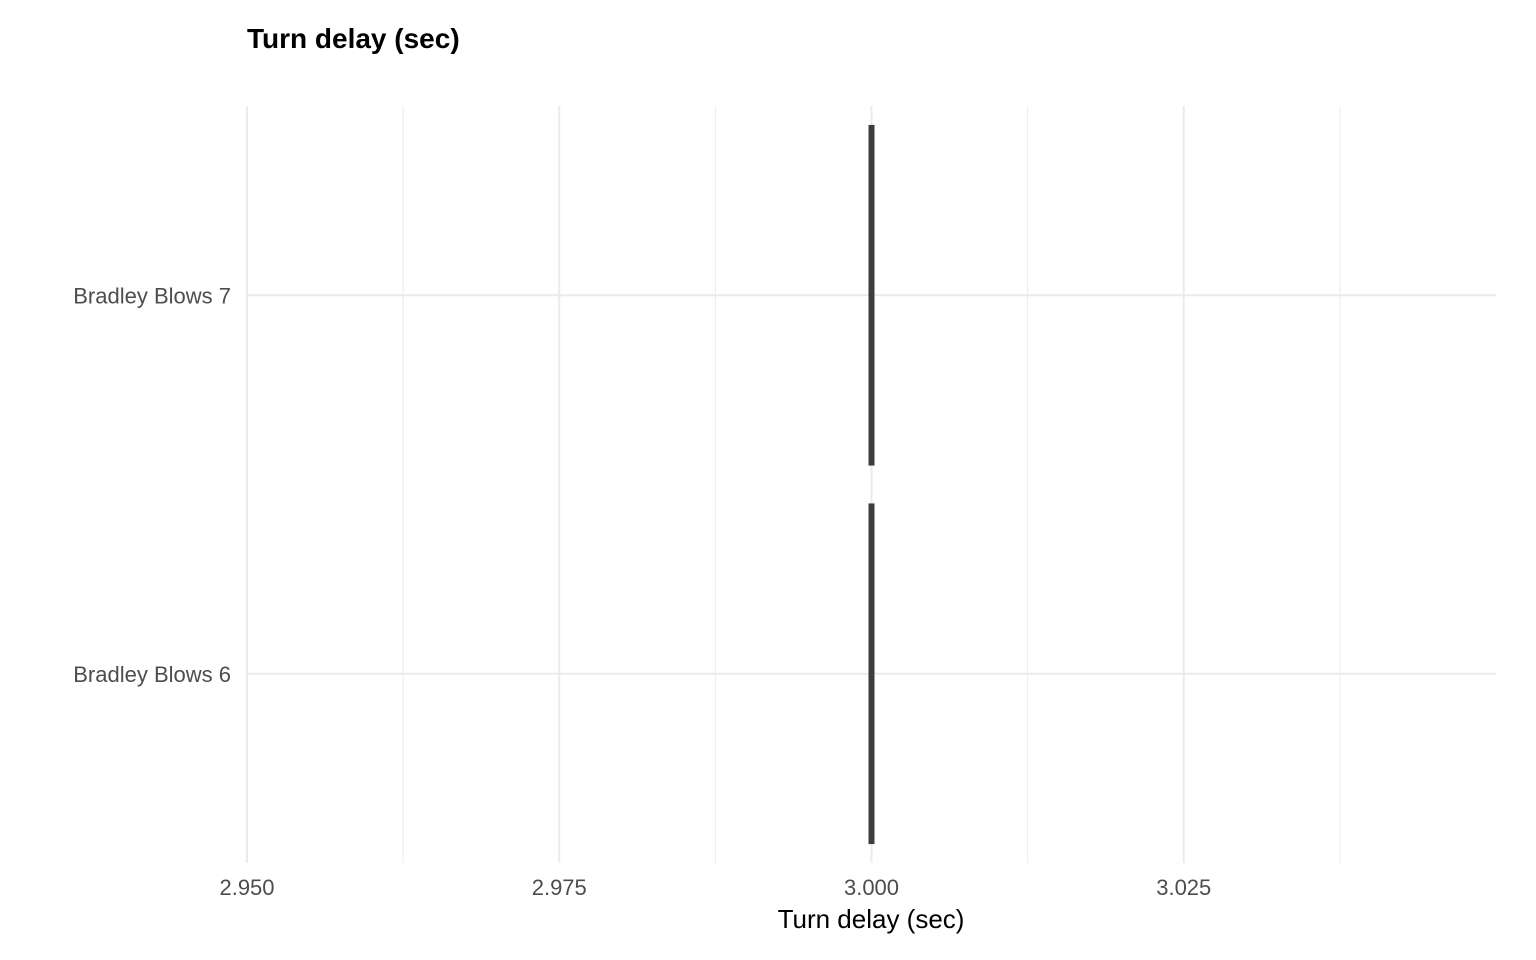  What do you see at coordinates (715, 887) in the screenshot?
I see `x-axis-tick-labels: 2.950 2.975 3.000 3.025` at bounding box center [715, 887].